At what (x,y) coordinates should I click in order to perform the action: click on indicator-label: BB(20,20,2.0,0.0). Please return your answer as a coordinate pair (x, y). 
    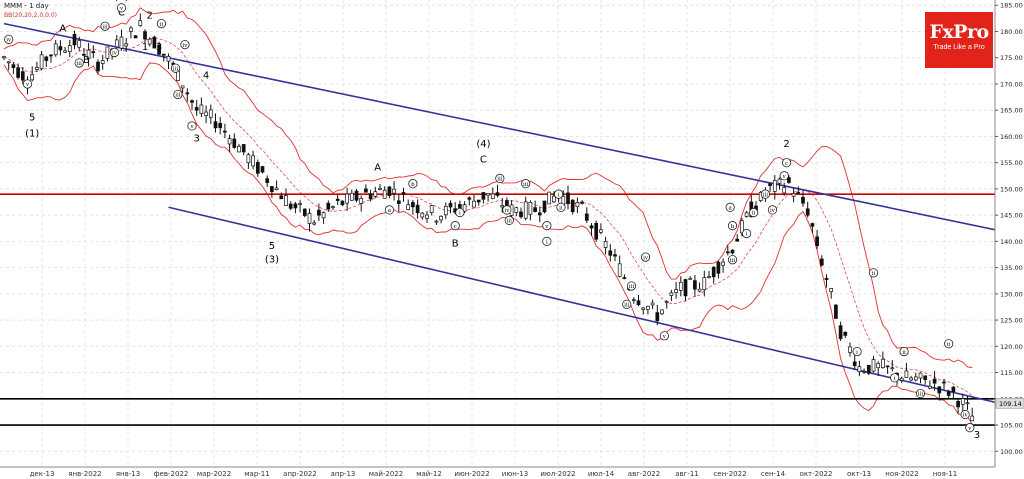
    Looking at the image, I should click on (30, 15).